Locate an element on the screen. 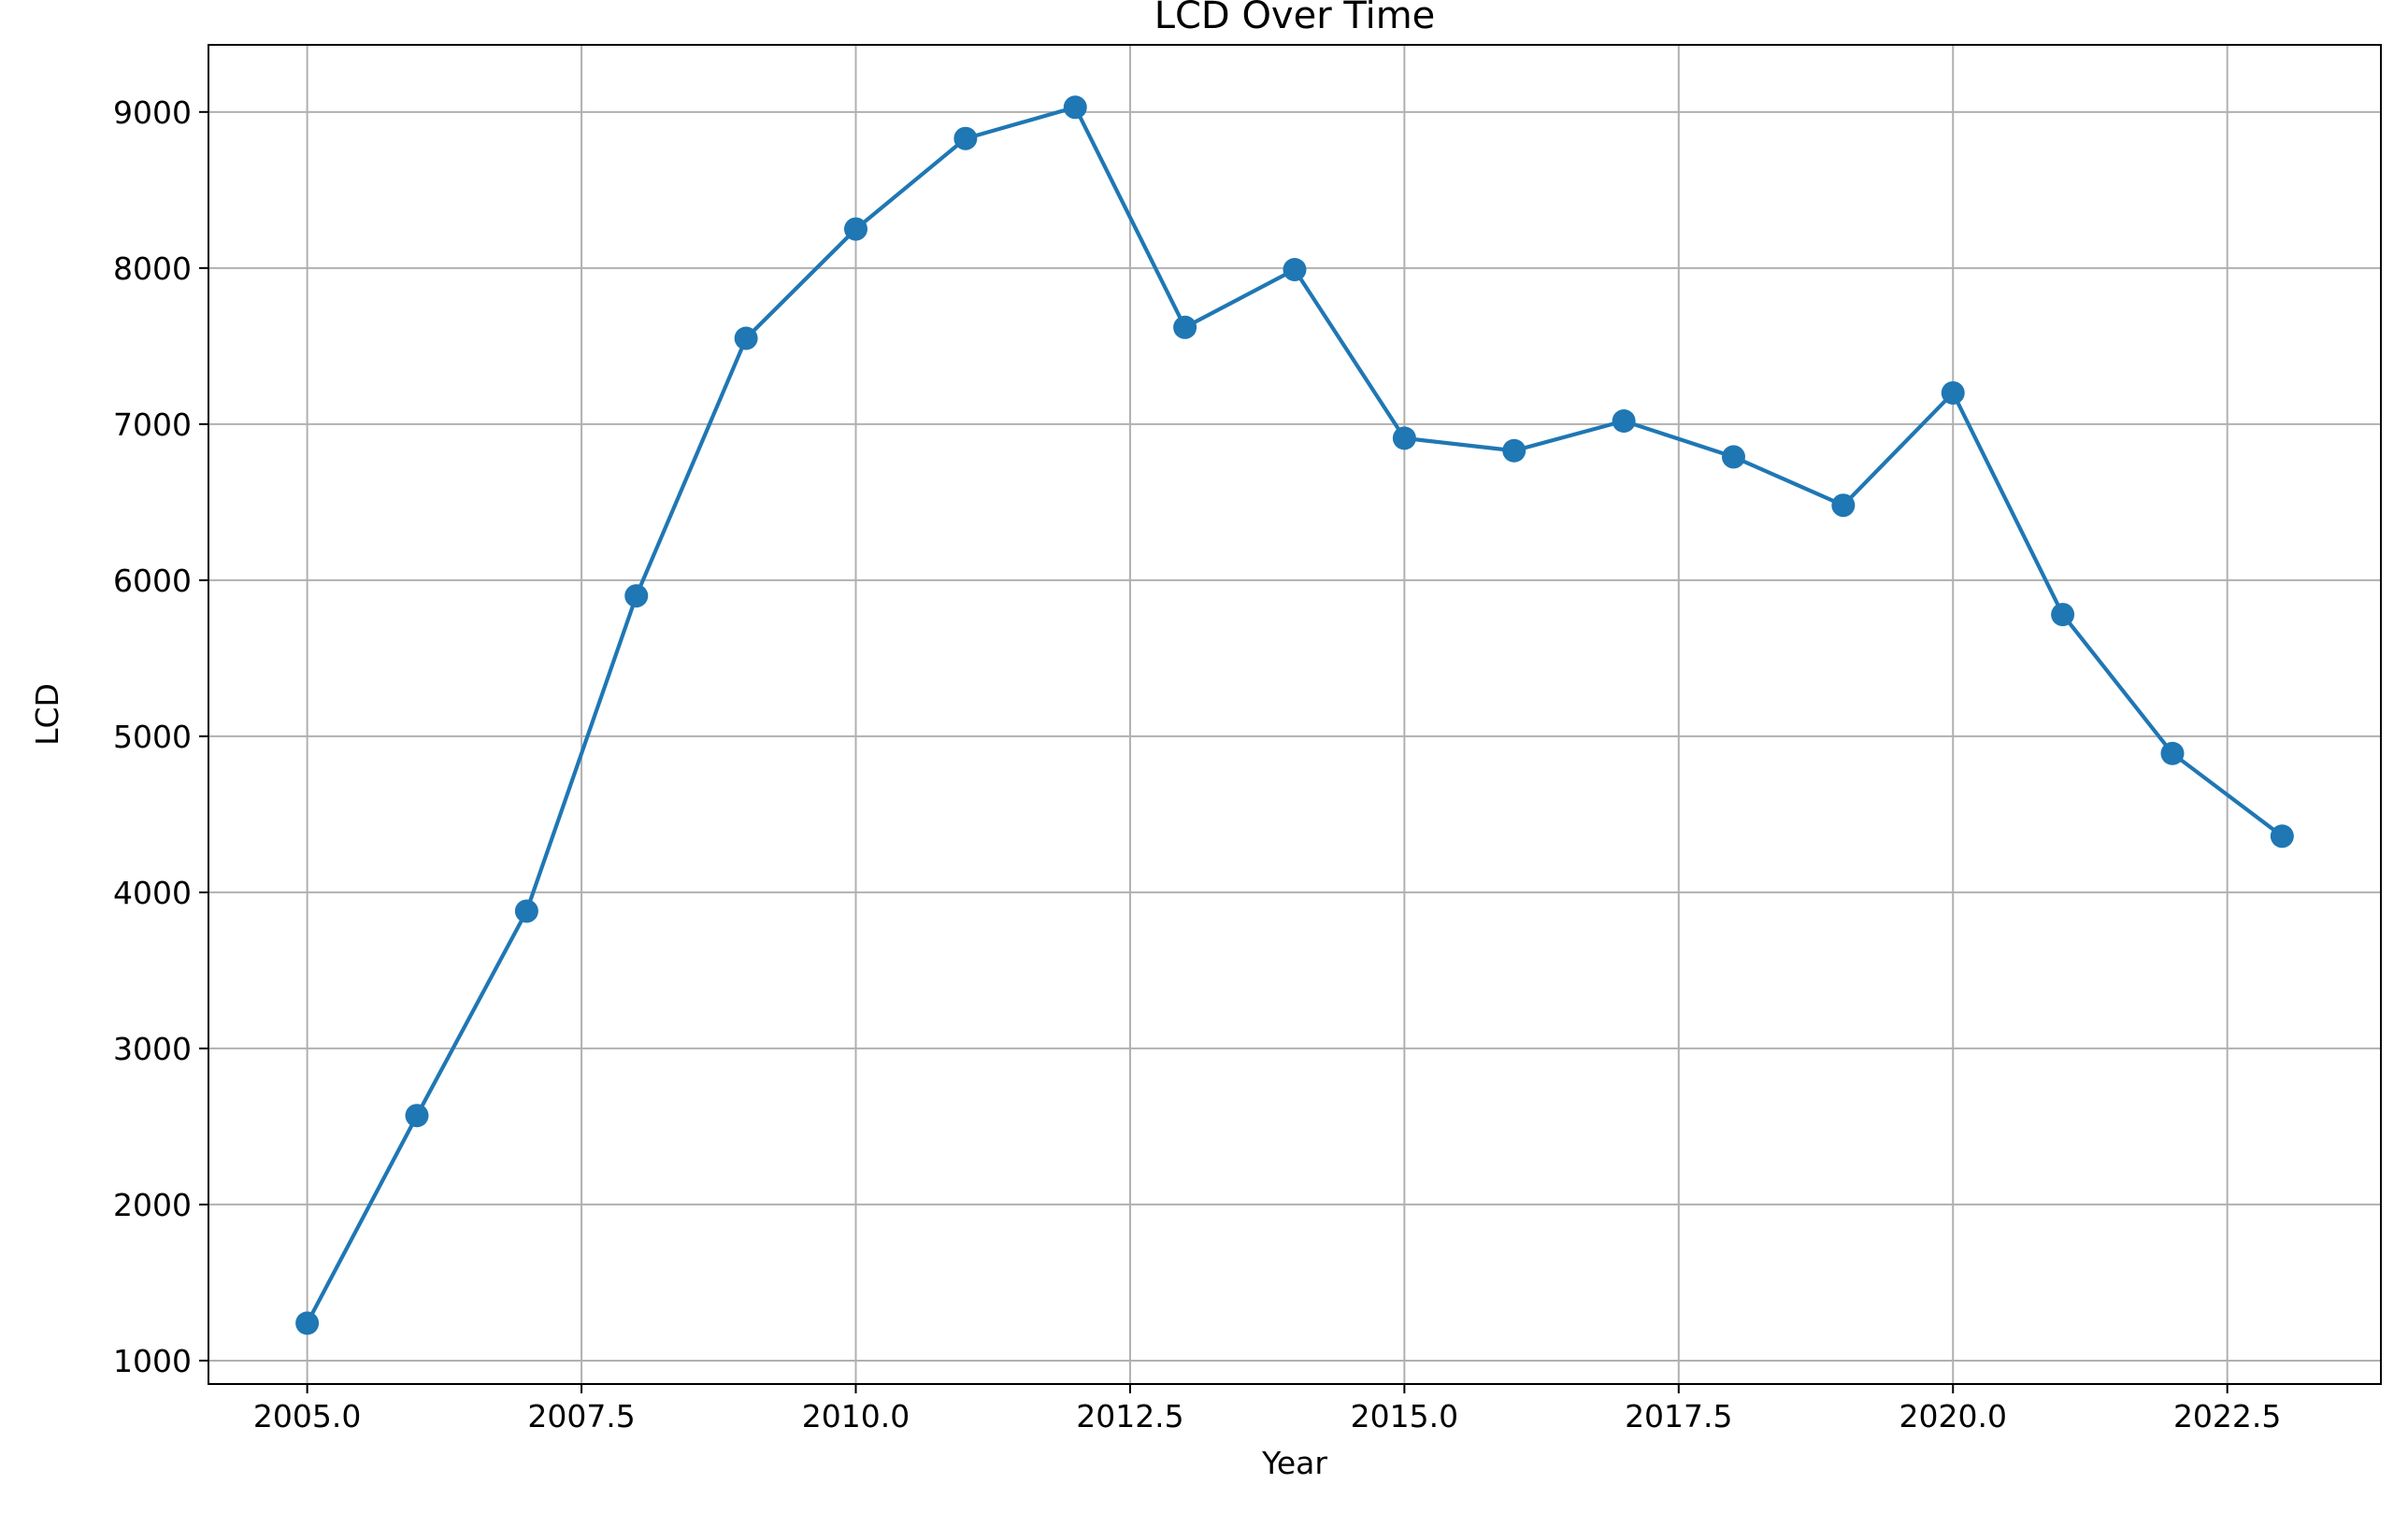 The height and width of the screenshot is (1527, 2408). x-tick-label: 2010.0 is located at coordinates (856, 1416).